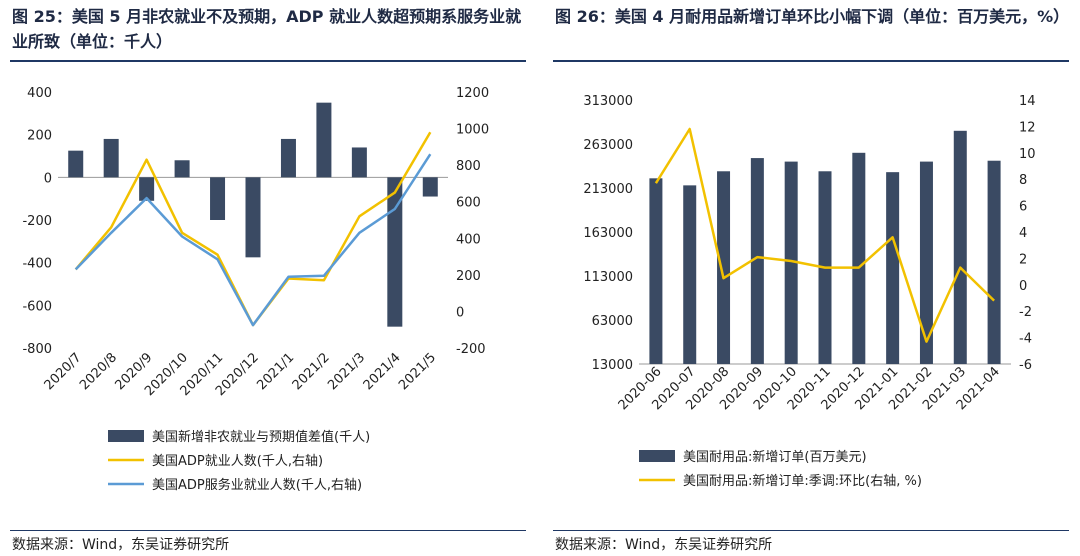 The width and height of the screenshot is (1080, 556). Describe the element at coordinates (608, 101) in the screenshot. I see `y-left-tick-label: 313000` at that location.